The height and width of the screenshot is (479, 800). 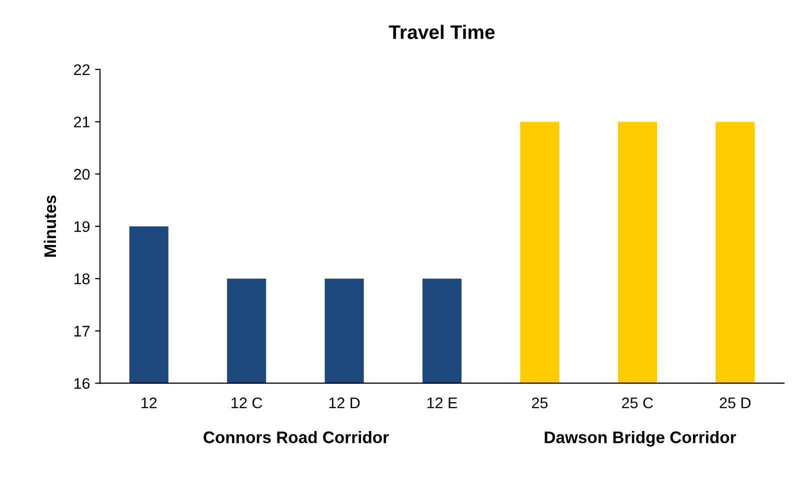 I want to click on x-tick-label: 12 C, so click(x=247, y=402).